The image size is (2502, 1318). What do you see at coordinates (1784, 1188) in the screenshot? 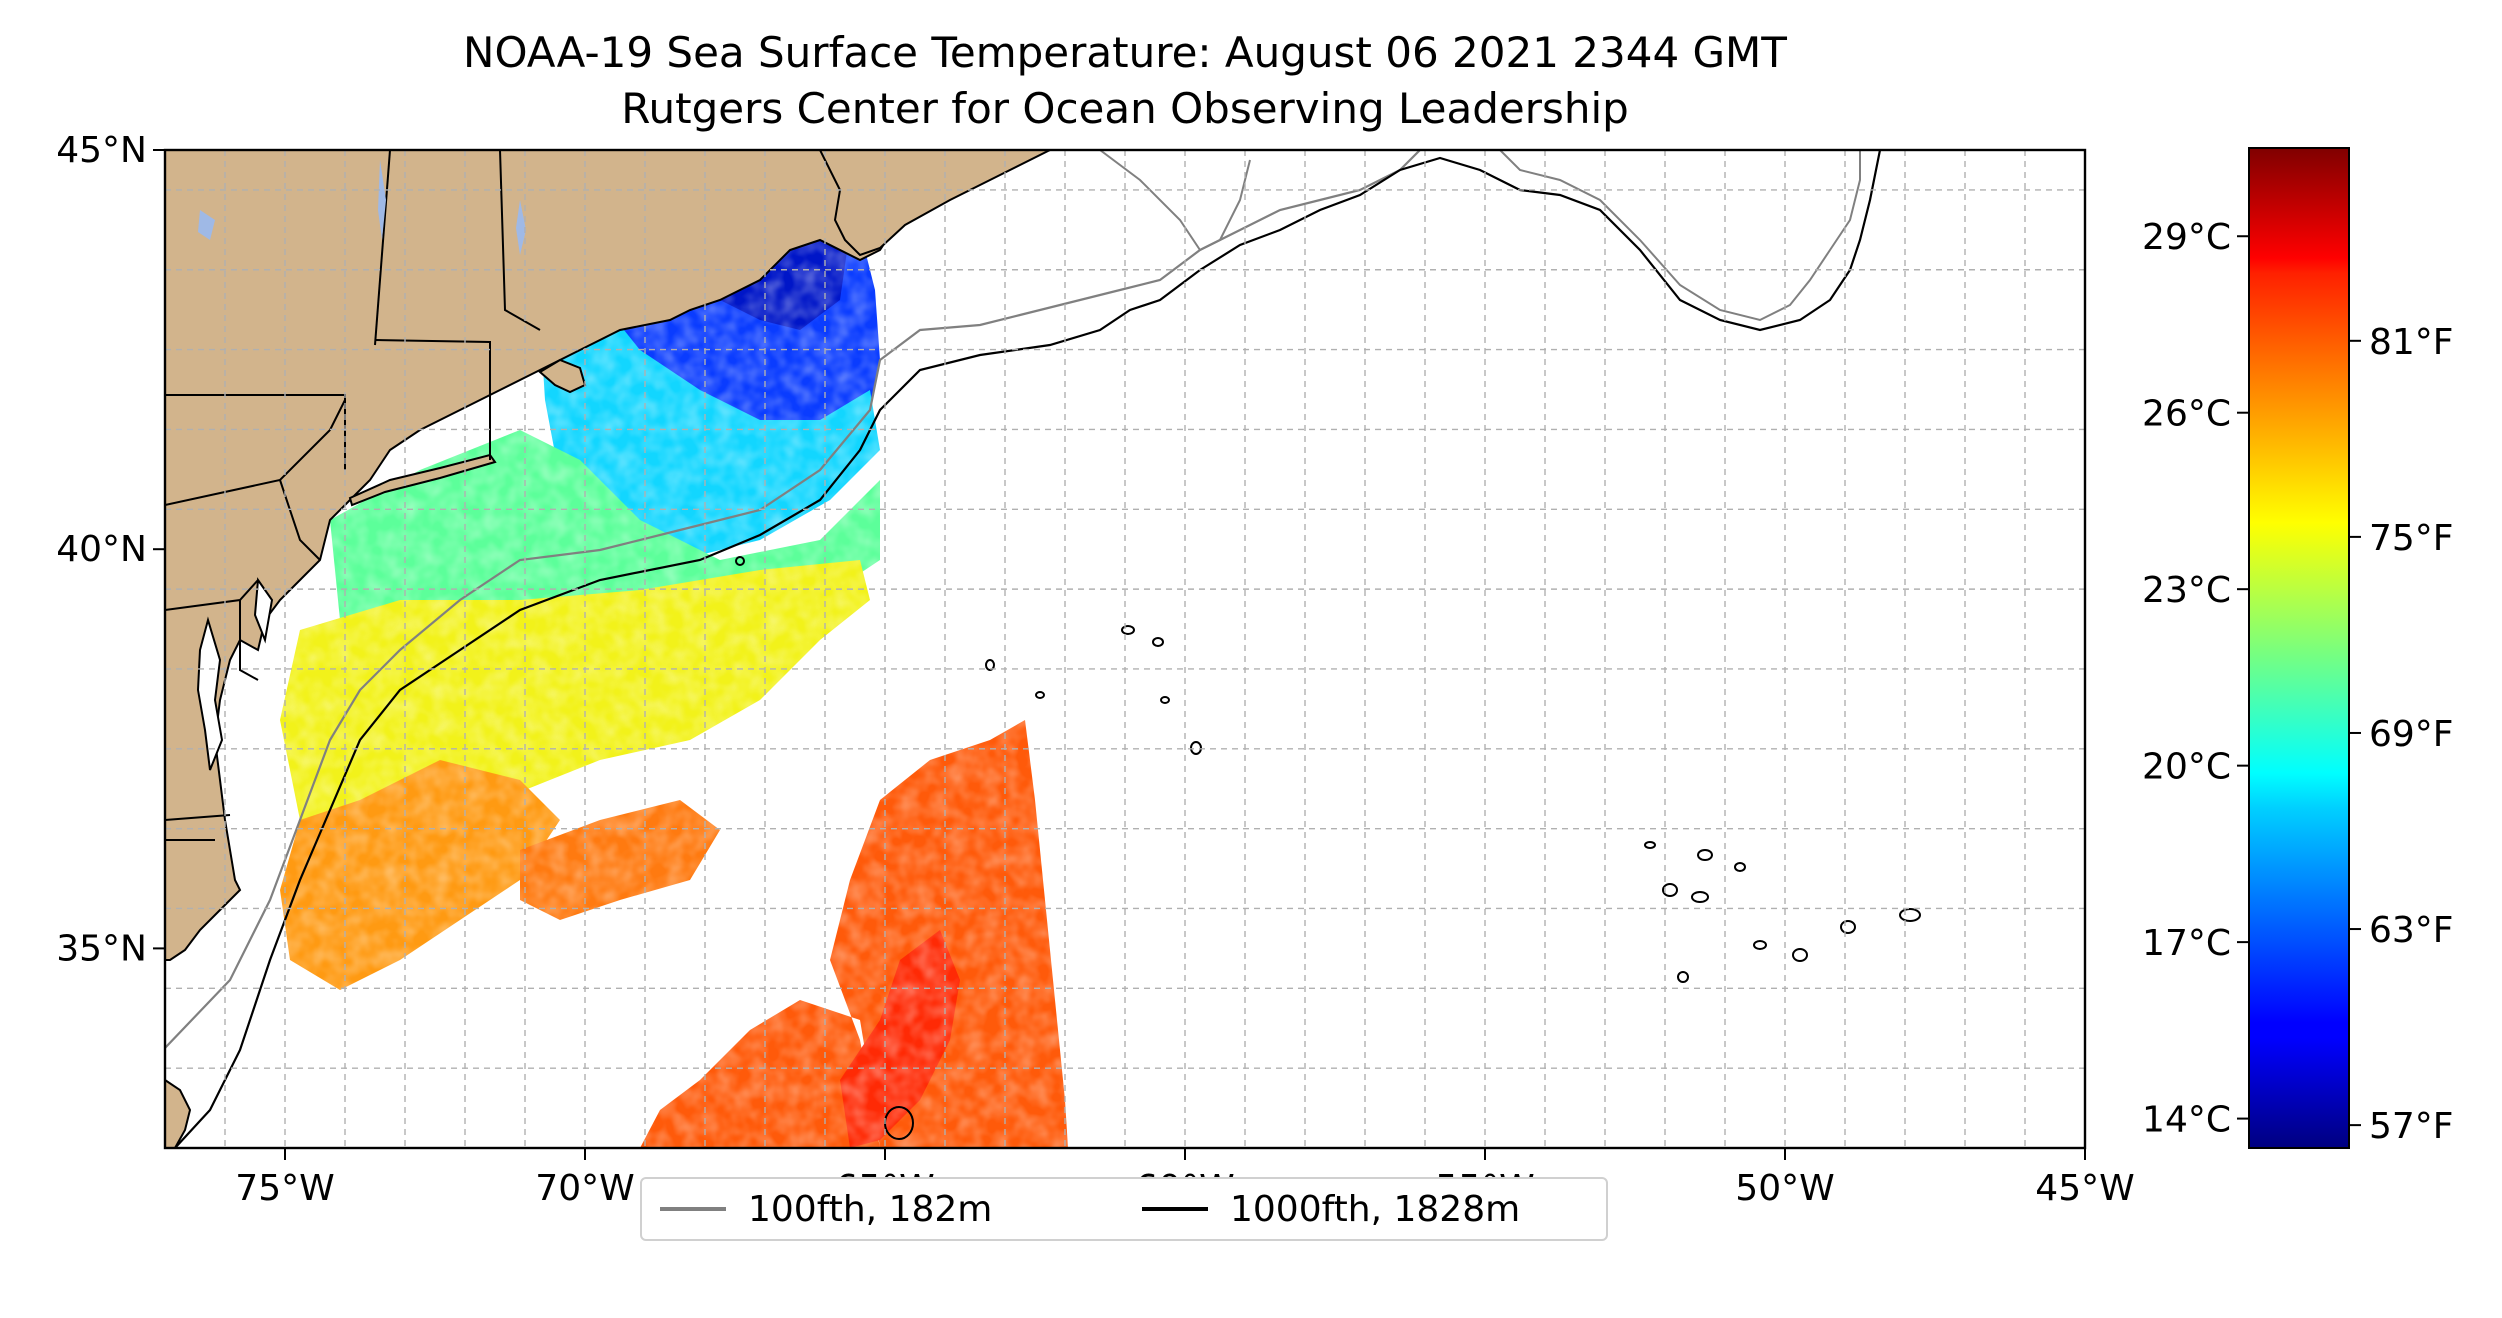
I see `lon-tick-label: 50°W` at bounding box center [1784, 1188].